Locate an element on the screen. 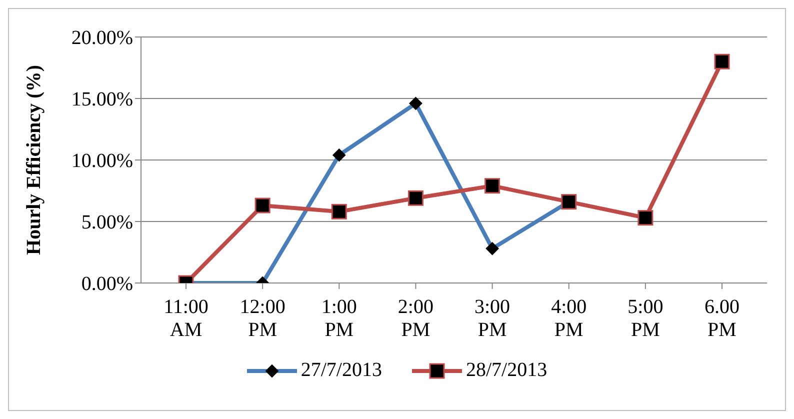  y-tick-label: 10.00% is located at coordinates (102, 161).